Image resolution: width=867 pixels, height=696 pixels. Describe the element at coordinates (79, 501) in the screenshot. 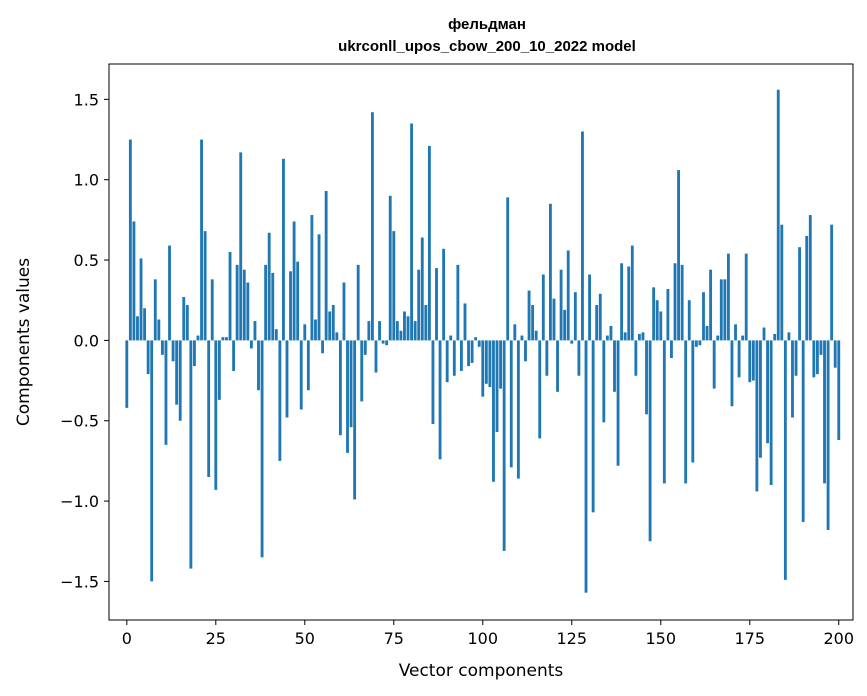

I see `y-tick-label-1: −1.0` at that location.